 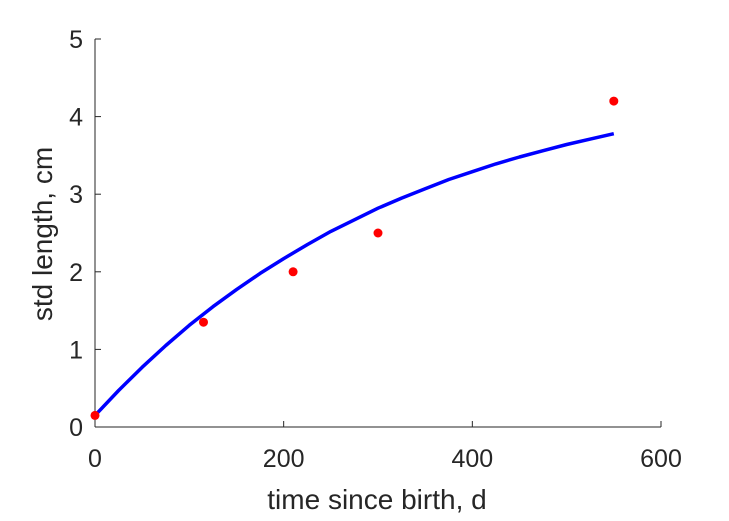 What do you see at coordinates (76, 195) in the screenshot?
I see `y-tick-label: 3` at bounding box center [76, 195].